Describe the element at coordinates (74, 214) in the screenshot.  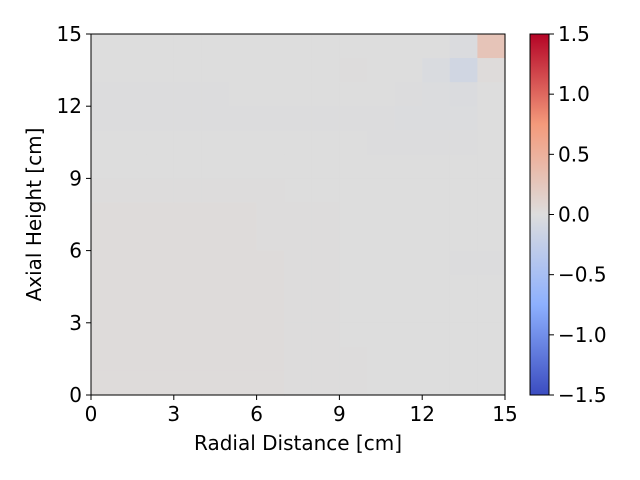
I see `y-axis-ticks: 0 3 6 9 12 15` at that location.